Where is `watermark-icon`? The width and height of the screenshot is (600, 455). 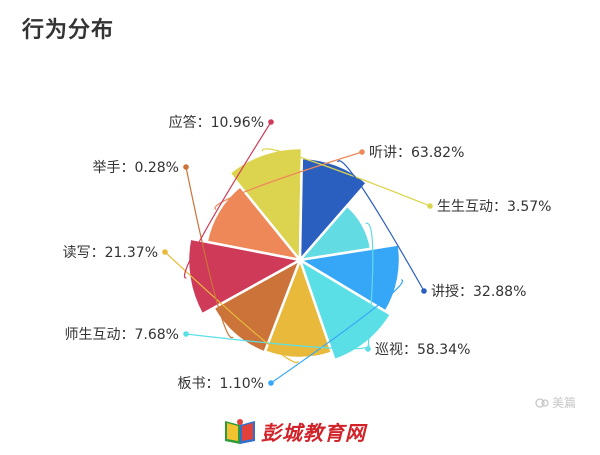
watermark-icon is located at coordinates (542, 402).